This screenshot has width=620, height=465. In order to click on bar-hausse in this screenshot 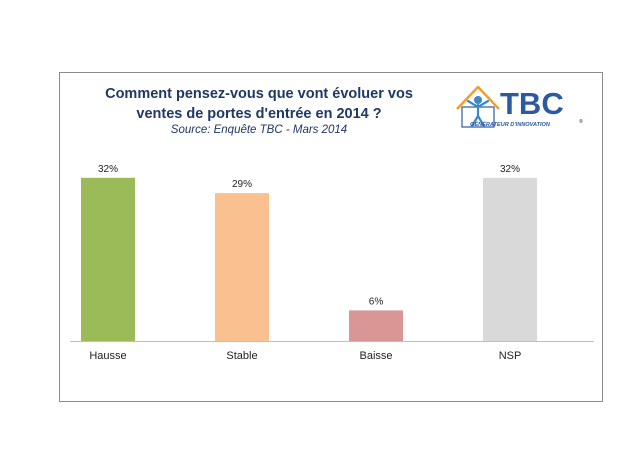, I will do `click(108, 259)`.